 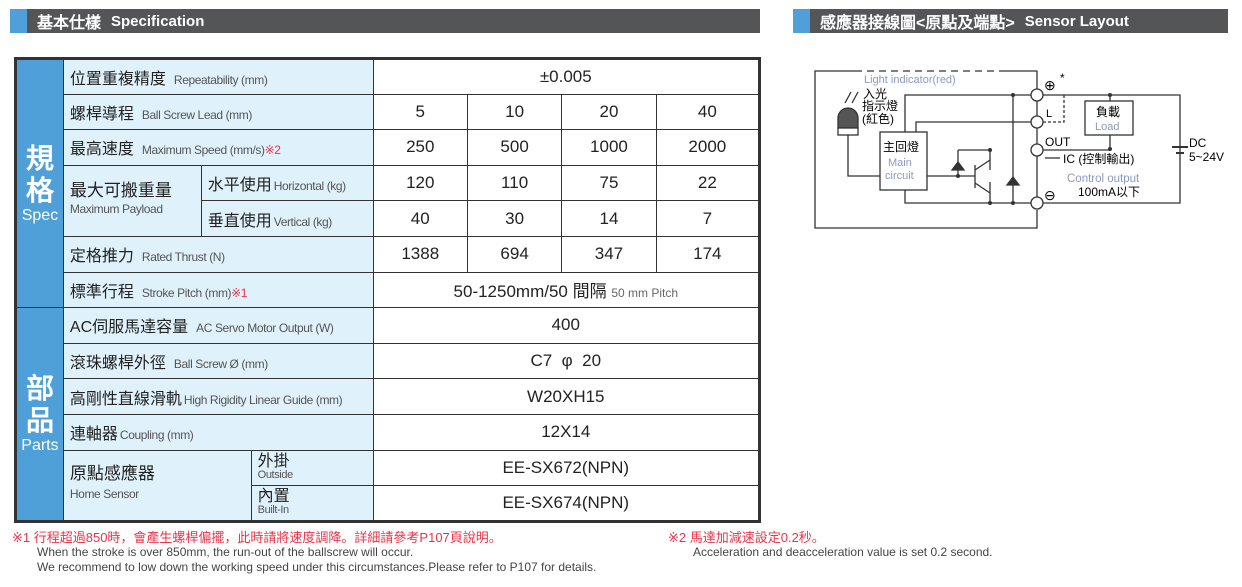 What do you see at coordinates (566, 503) in the screenshot?
I see `rows-home-builtin-value: EE-SX674(NPN)` at bounding box center [566, 503].